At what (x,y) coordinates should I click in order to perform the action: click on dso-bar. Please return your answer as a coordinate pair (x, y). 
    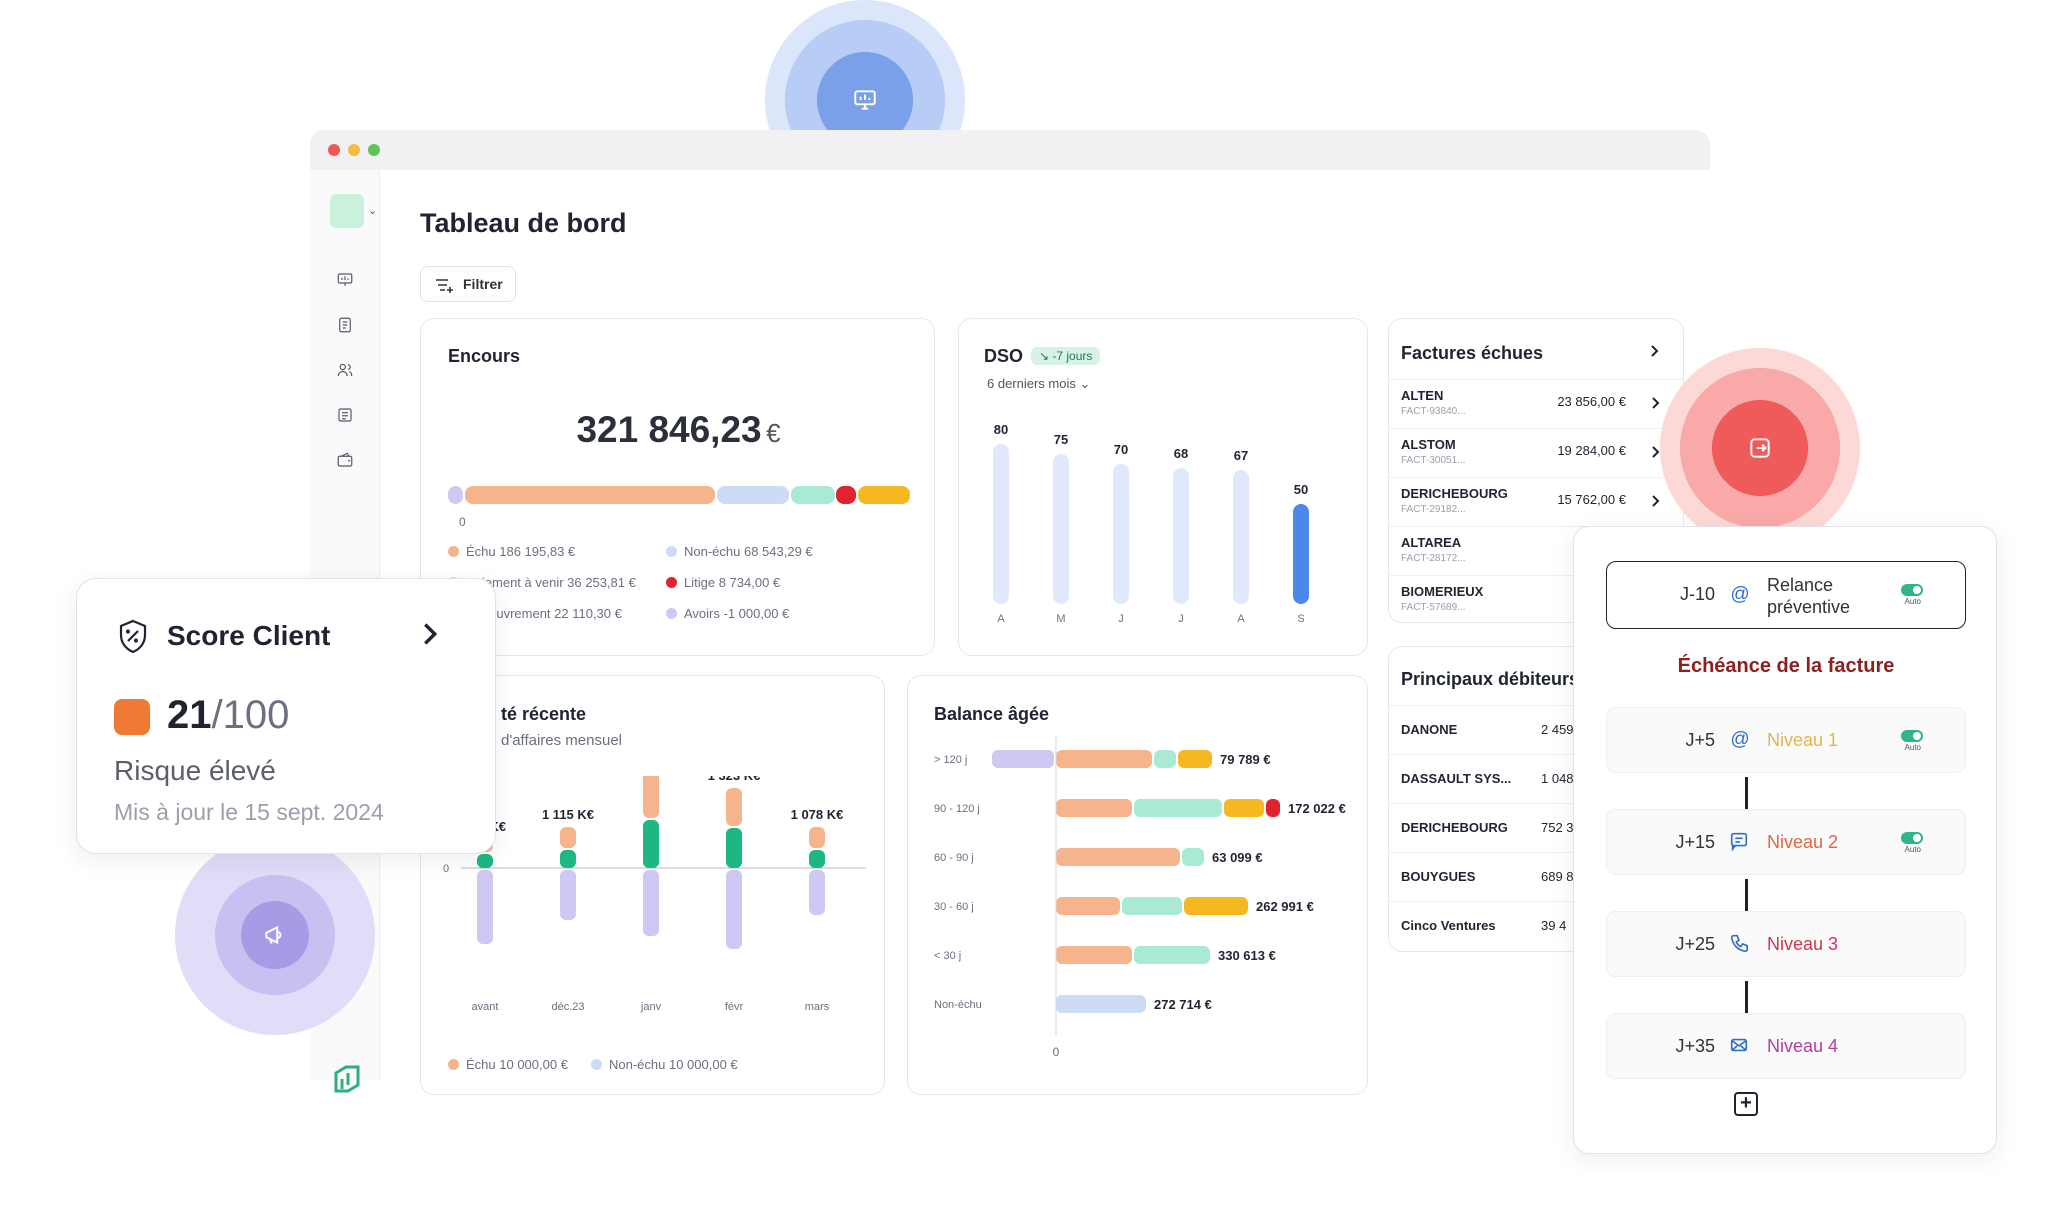
    Looking at the image, I should click on (1121, 534).